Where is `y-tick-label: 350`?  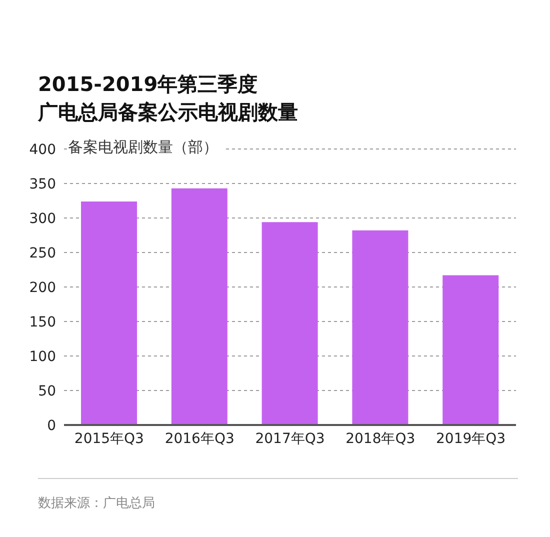
y-tick-label: 350 is located at coordinates (42, 184).